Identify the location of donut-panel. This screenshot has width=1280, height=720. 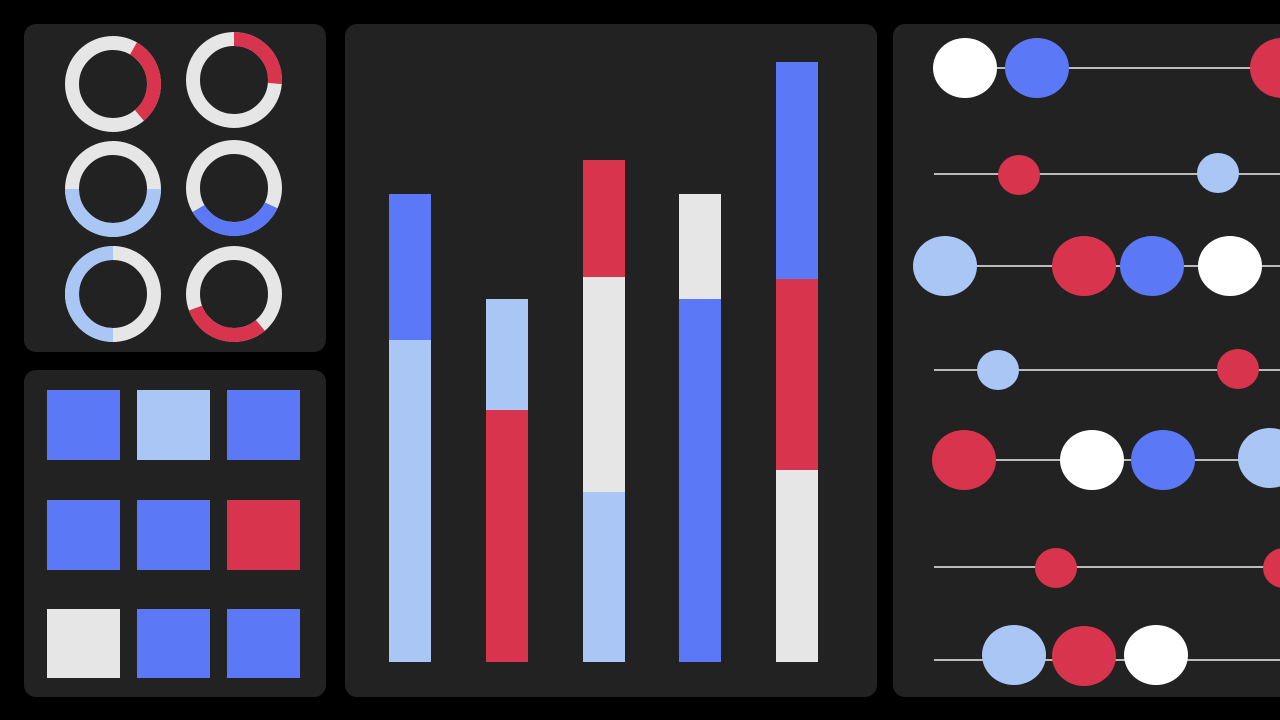
(175, 188).